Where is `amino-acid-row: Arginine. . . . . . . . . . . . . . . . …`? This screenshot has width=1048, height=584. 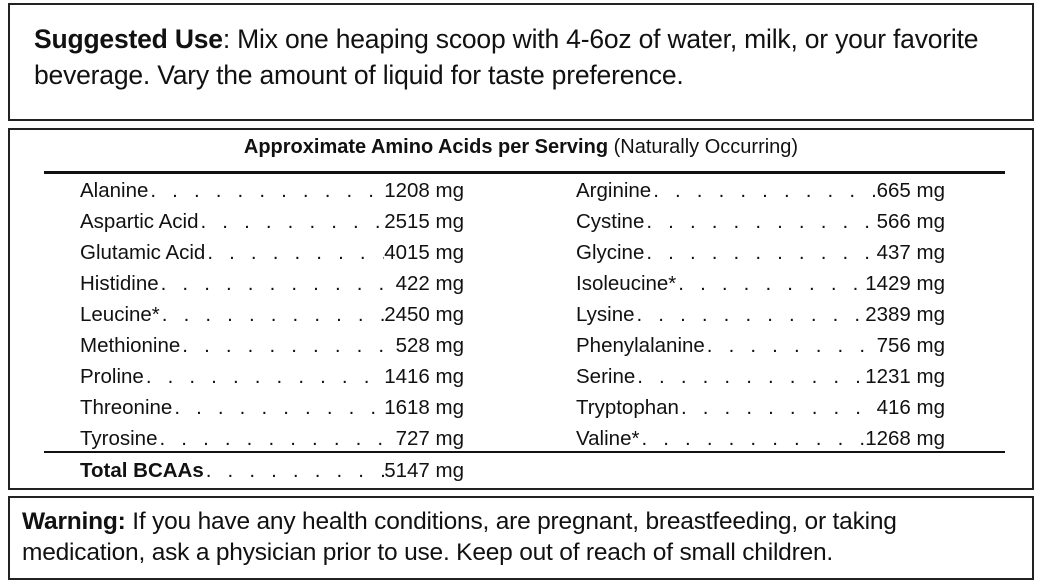 amino-acid-row: Arginine. . . . . . . . . . . . . . . . … is located at coordinates (760, 190).